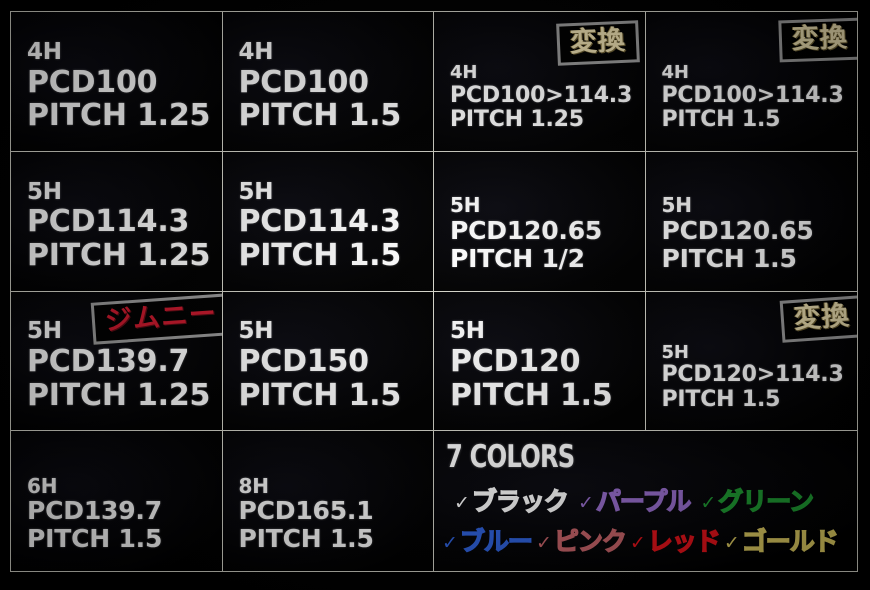 Image resolution: width=870 pixels, height=590 pixels. I want to click on spec-text: 5H PCD120.65 PITCH 1.5, so click(738, 233).